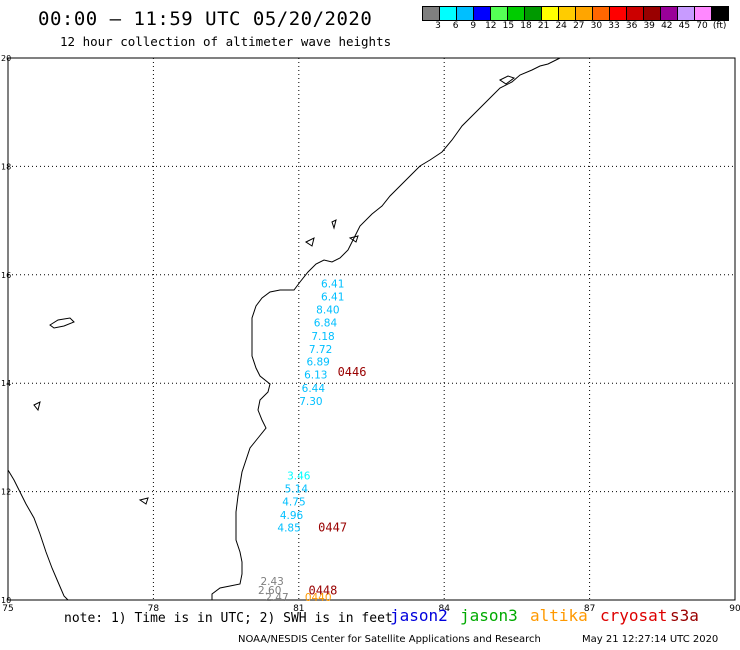 This screenshot has width=740, height=650. What do you see at coordinates (734, 609) in the screenshot?
I see `x-tick-label: 90` at bounding box center [734, 609].